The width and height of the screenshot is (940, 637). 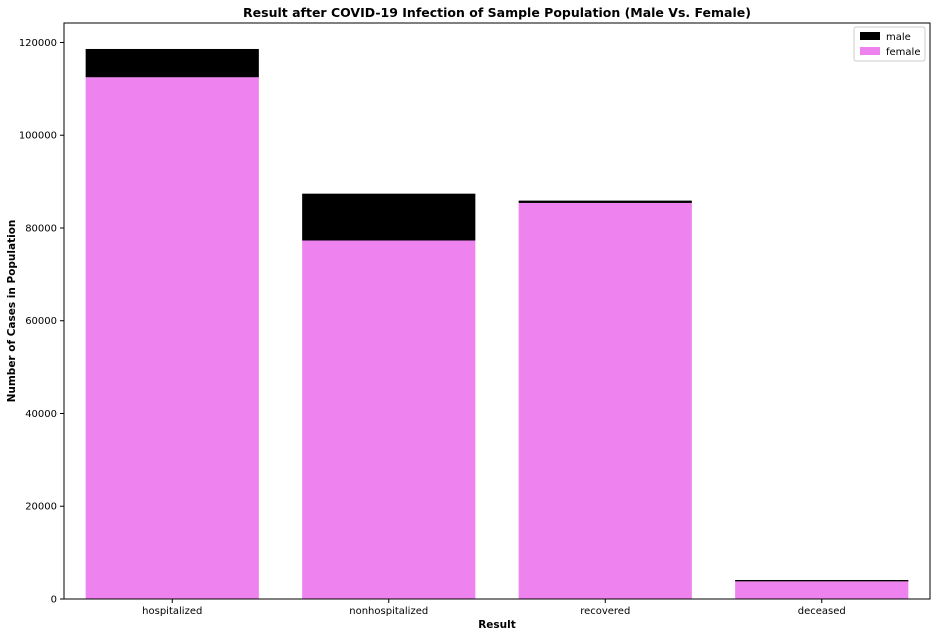 I want to click on bar-male-deceased, so click(x=822, y=580).